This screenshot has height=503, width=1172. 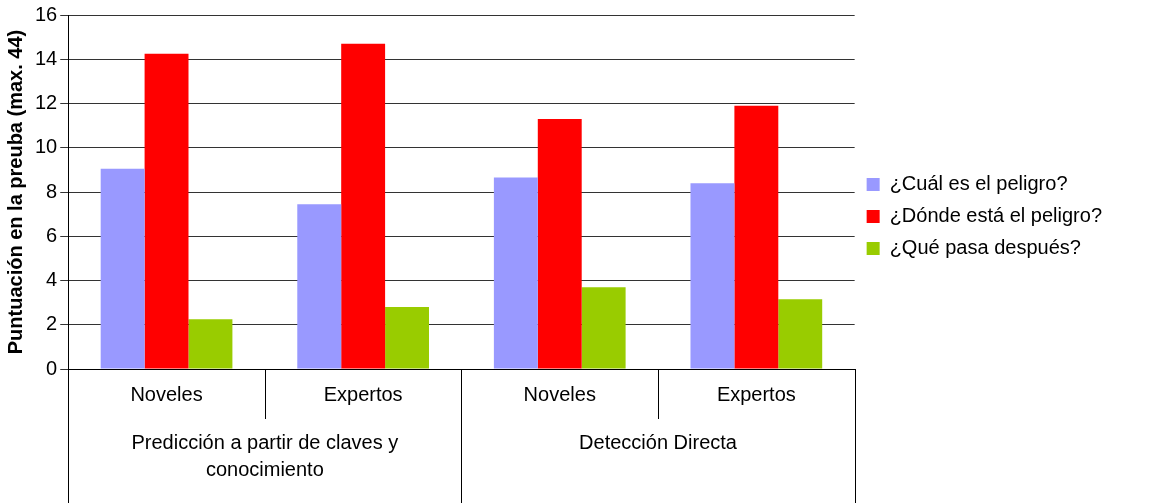 What do you see at coordinates (46, 57) in the screenshot?
I see `y-tick-label: 14` at bounding box center [46, 57].